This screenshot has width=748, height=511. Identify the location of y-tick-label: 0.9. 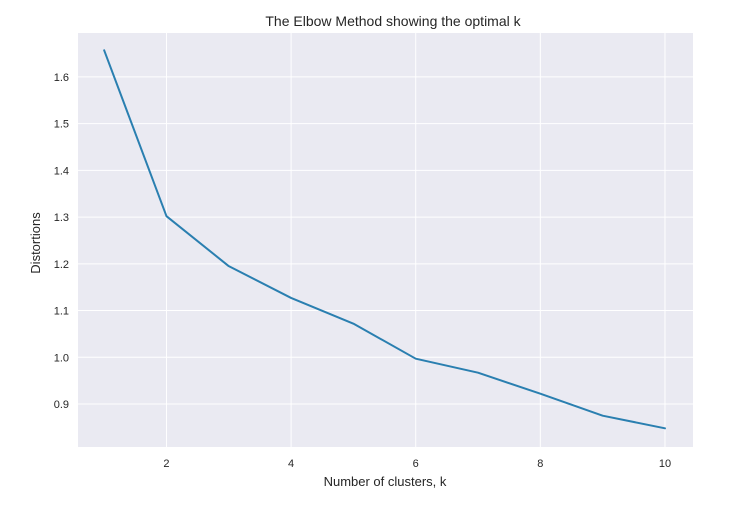
(61, 405).